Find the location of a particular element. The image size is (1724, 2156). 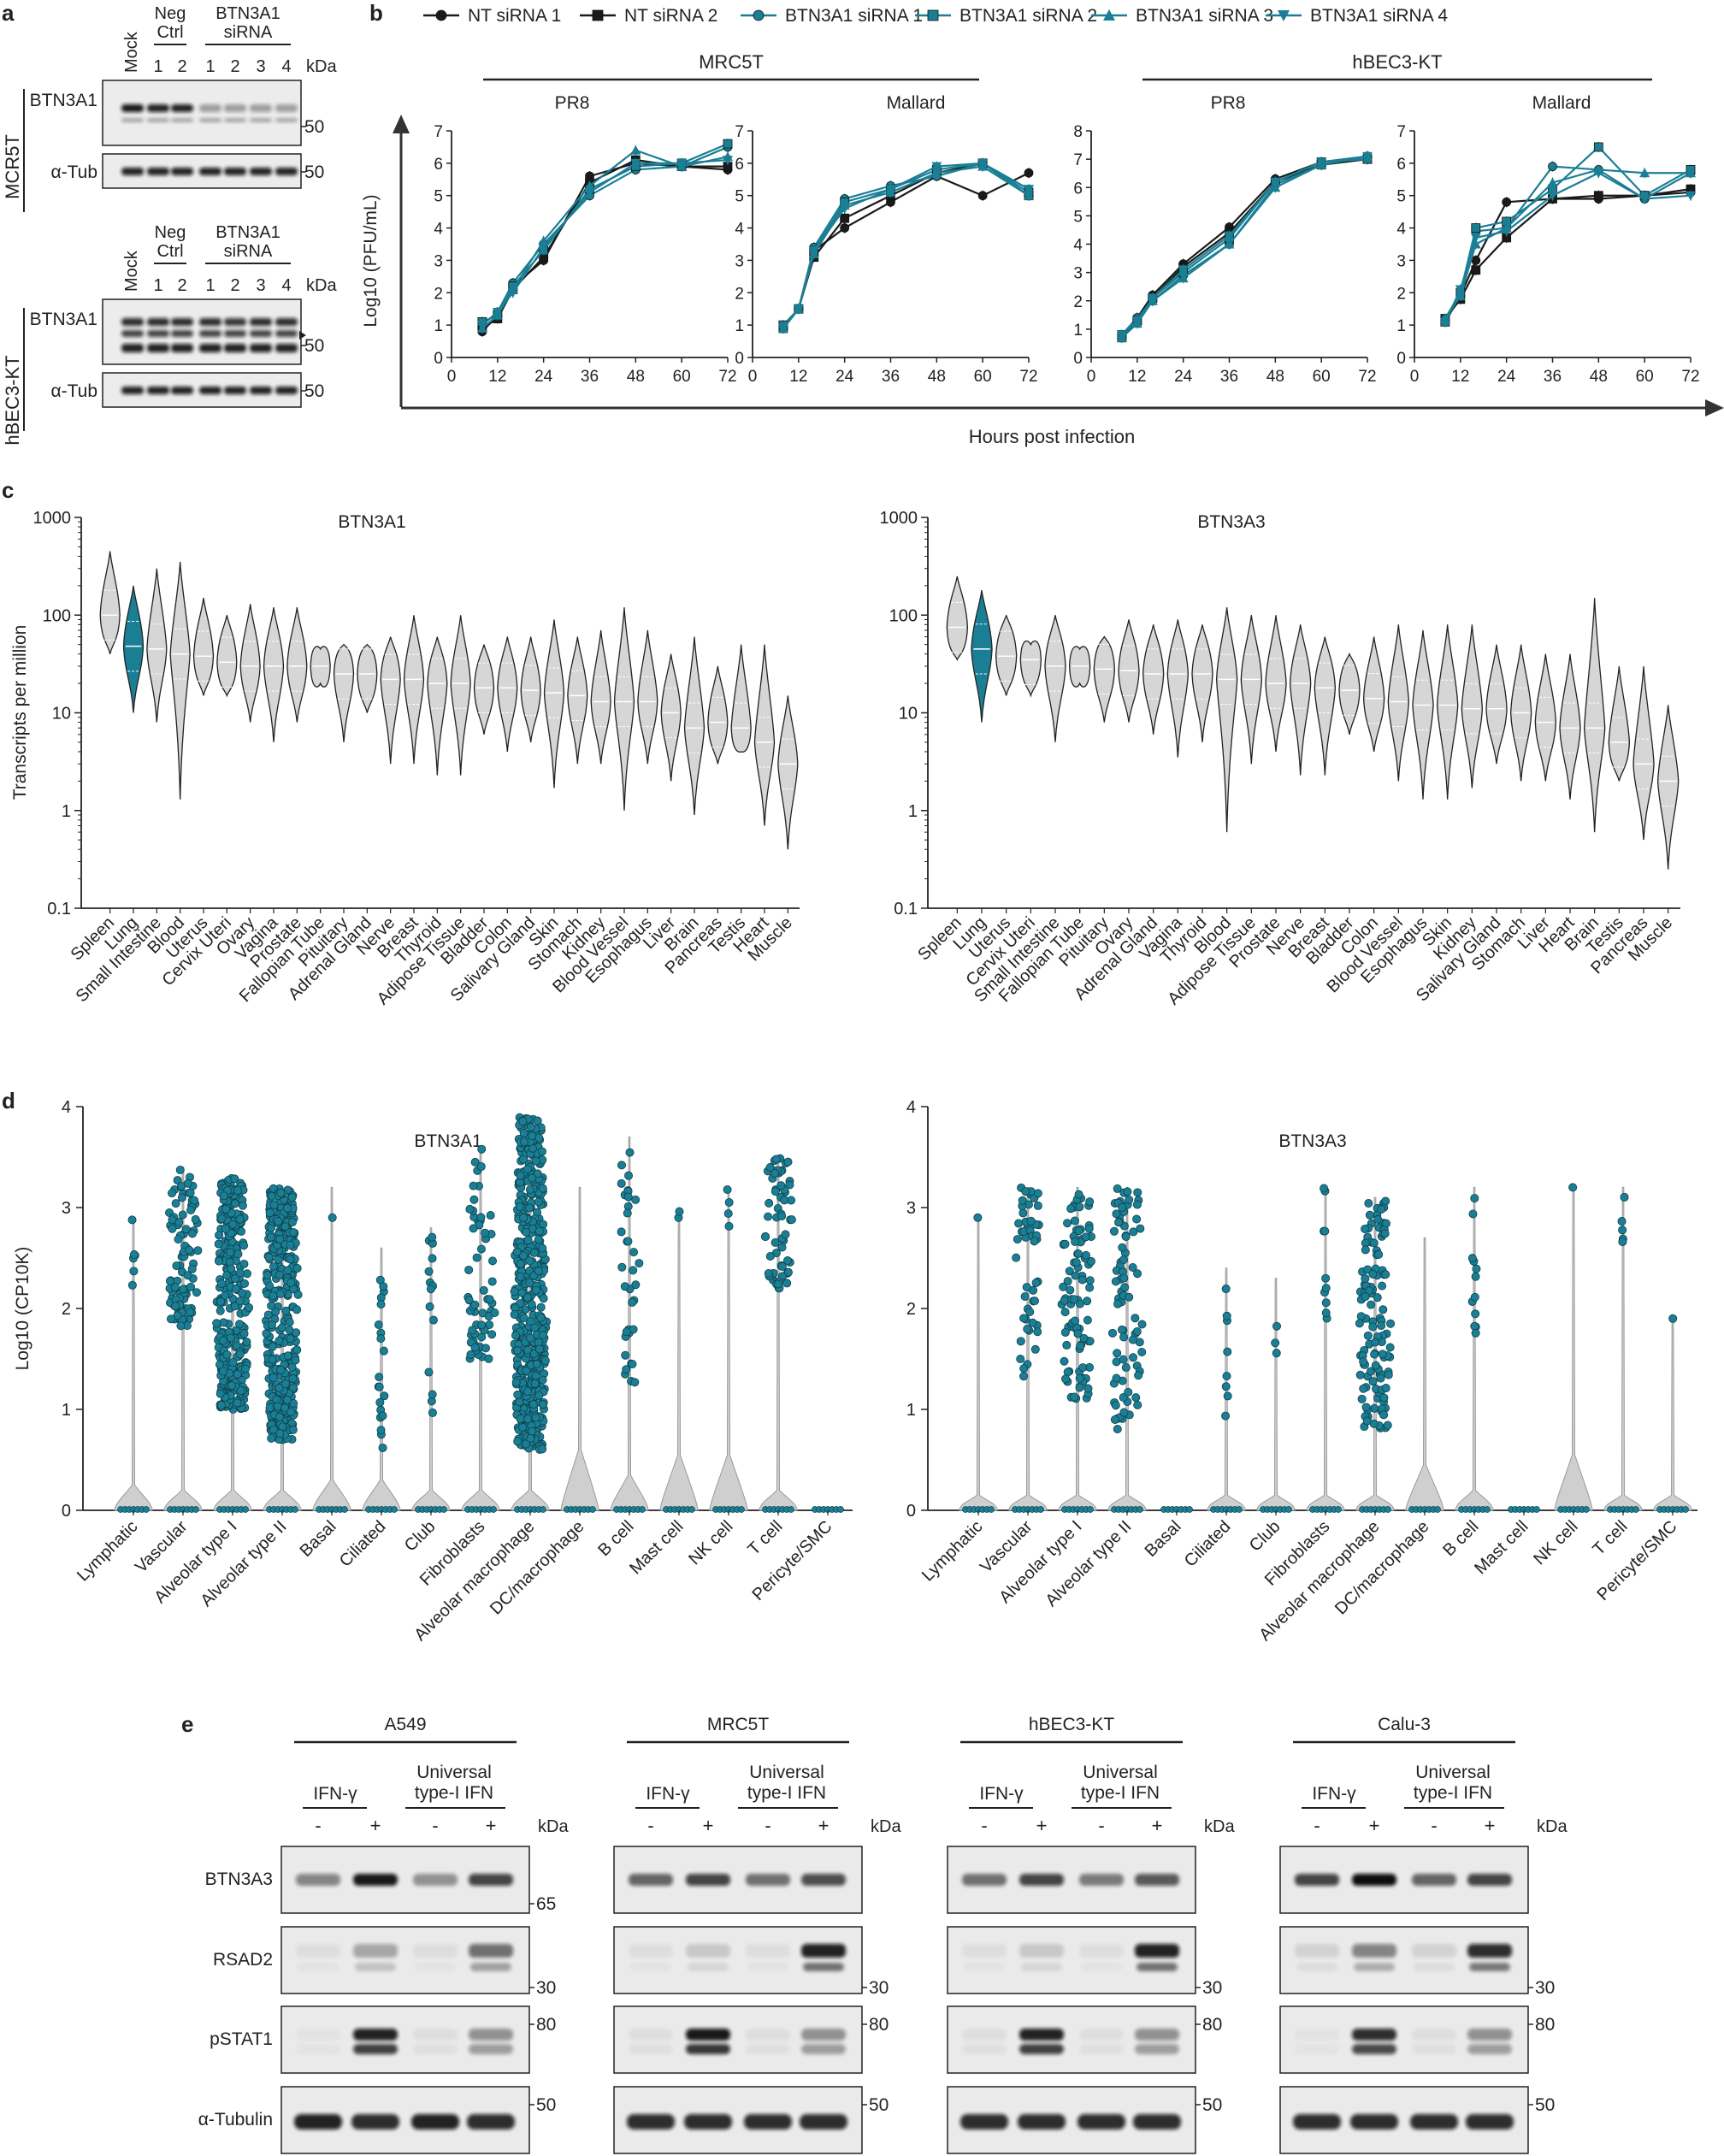

x-tick-label: 24 is located at coordinates (543, 377).